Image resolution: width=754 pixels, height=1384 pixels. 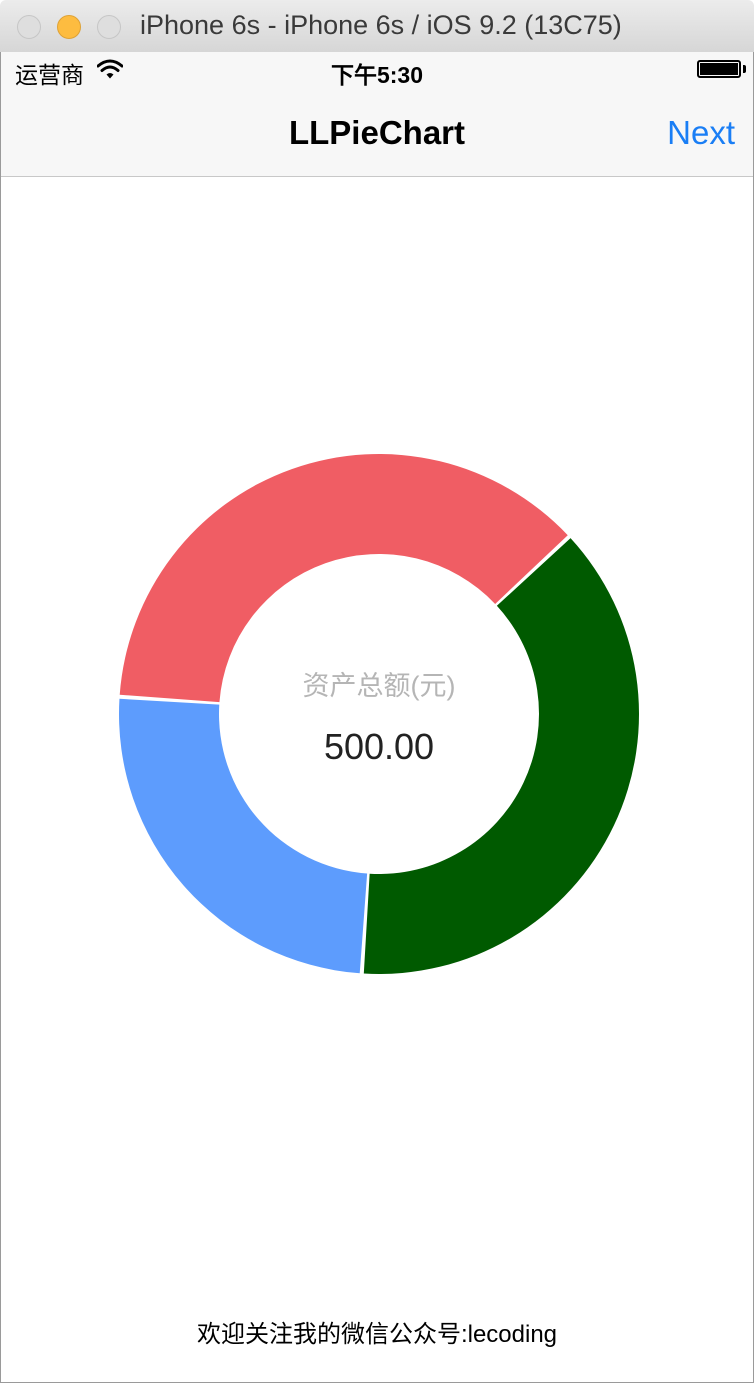 I want to click on window-titlebar: iPhone 6s - iPhone 6s / iOS 9.2 (13C75), so click(x=377, y=26).